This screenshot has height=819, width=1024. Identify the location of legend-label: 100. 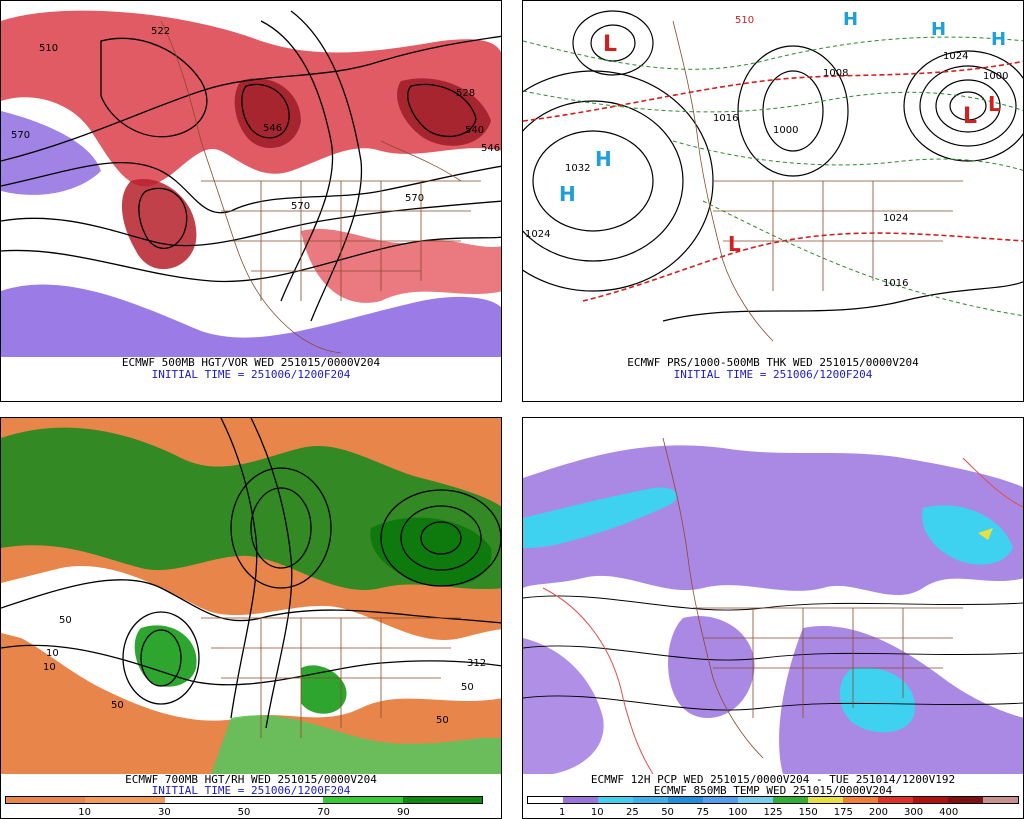
(738, 812).